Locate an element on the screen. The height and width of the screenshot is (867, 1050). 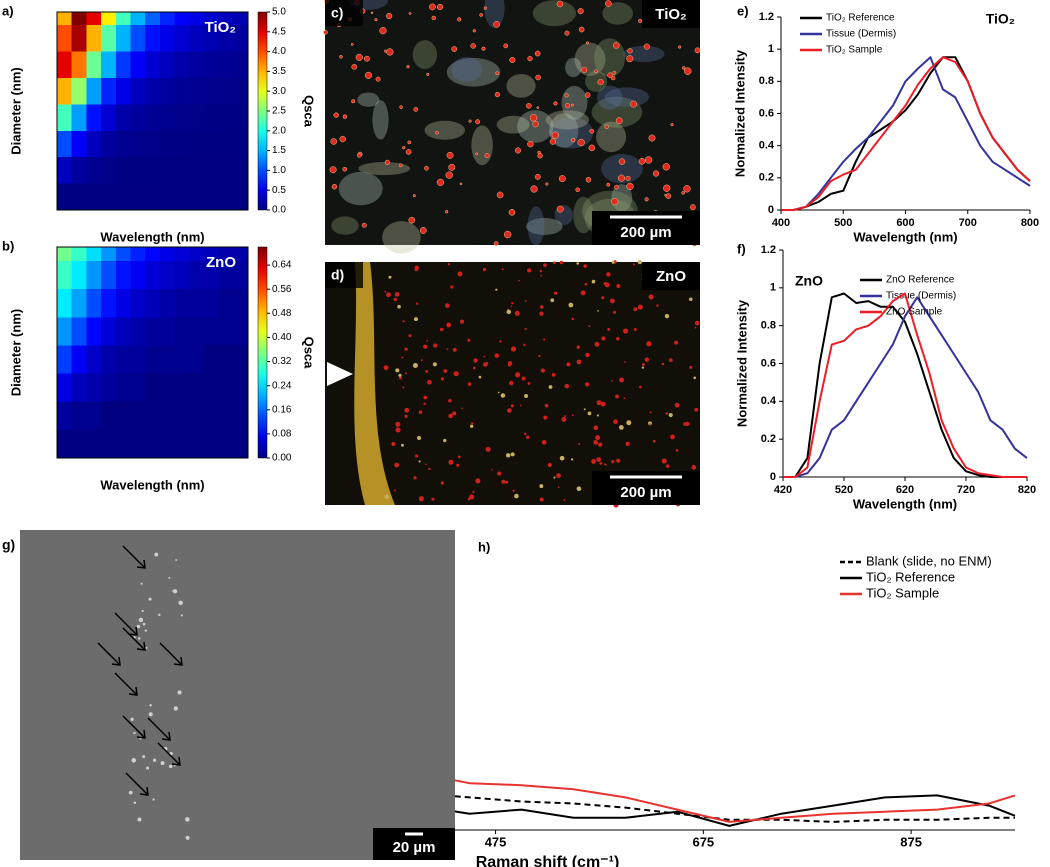
x-tick-label: 700 is located at coordinates (968, 223).